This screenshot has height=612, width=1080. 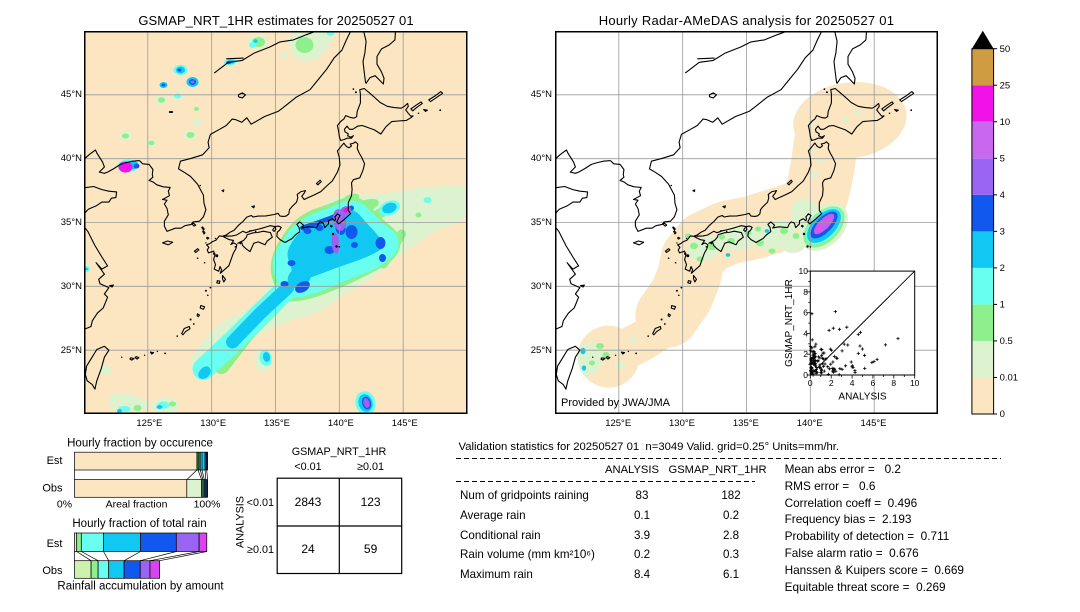 What do you see at coordinates (1002, 305) in the screenshot?
I see `svg-text: 1` at bounding box center [1002, 305].